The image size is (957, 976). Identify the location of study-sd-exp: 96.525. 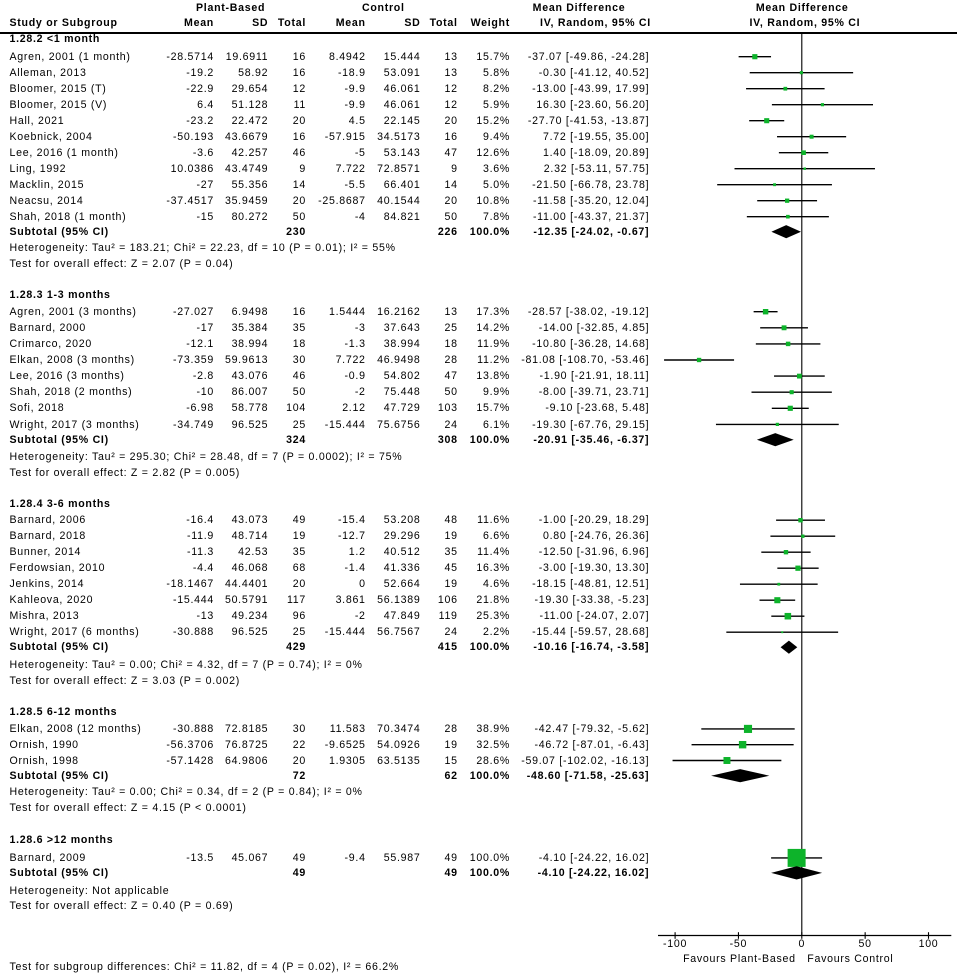
(250, 424).